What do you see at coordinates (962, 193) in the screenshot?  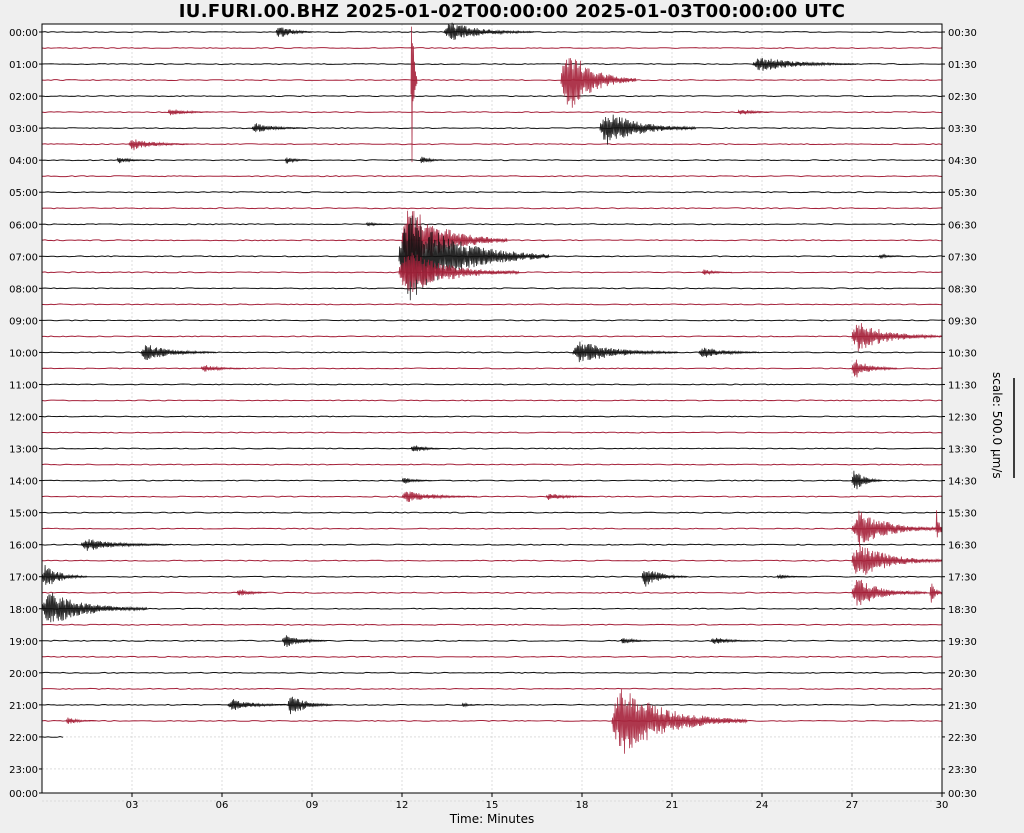 I see `right-time-label: 05:30` at bounding box center [962, 193].